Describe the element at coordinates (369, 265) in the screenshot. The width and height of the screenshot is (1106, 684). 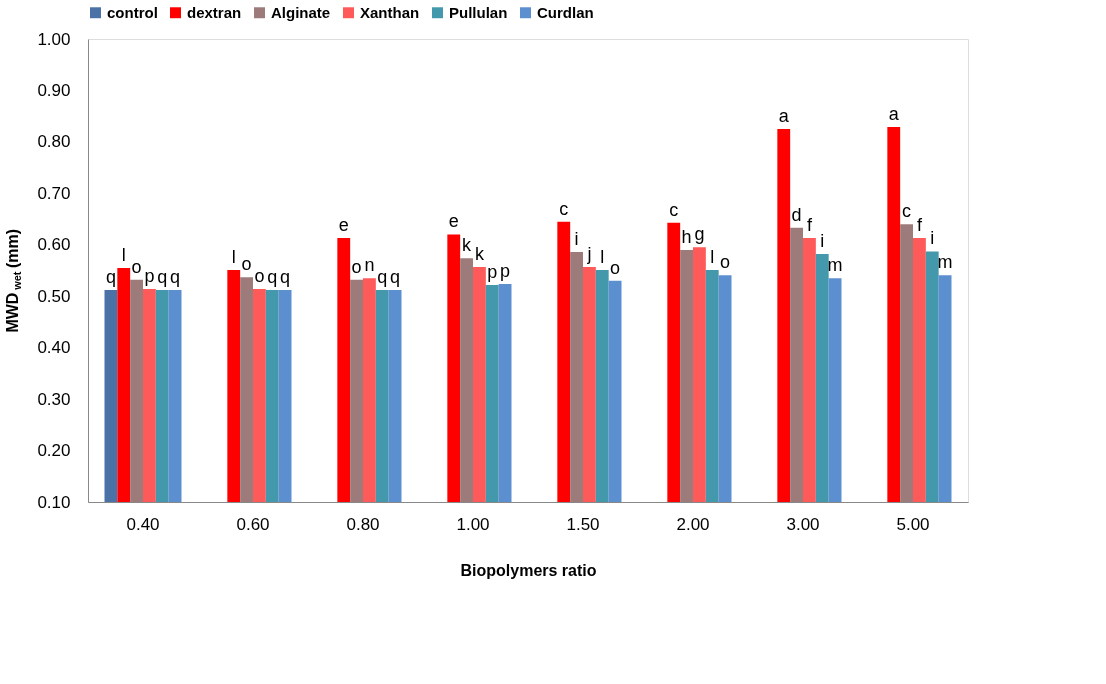
I see `data-label: n` at that location.